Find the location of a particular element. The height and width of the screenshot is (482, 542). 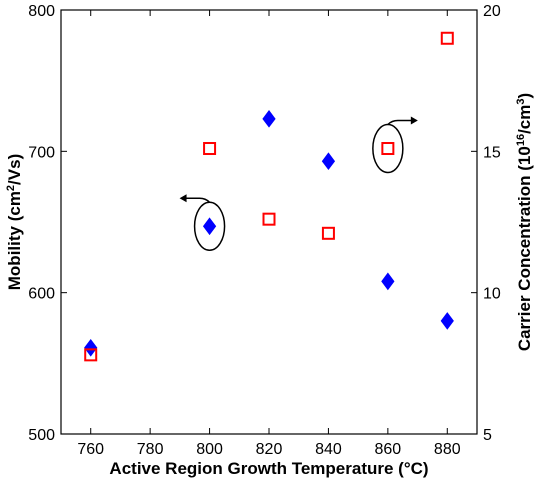

x-tick-label: 860 is located at coordinates (388, 449).